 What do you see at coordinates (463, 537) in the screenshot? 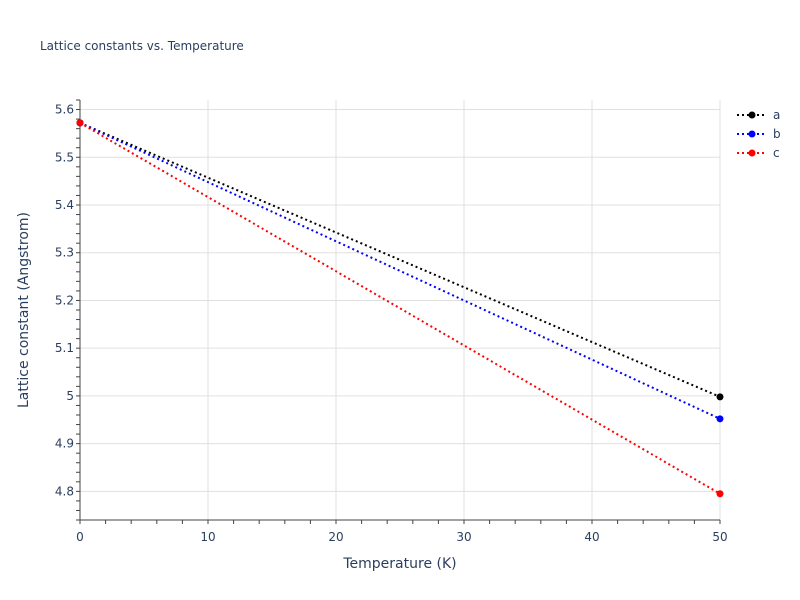
I see `x-tick-label: 30` at bounding box center [463, 537].